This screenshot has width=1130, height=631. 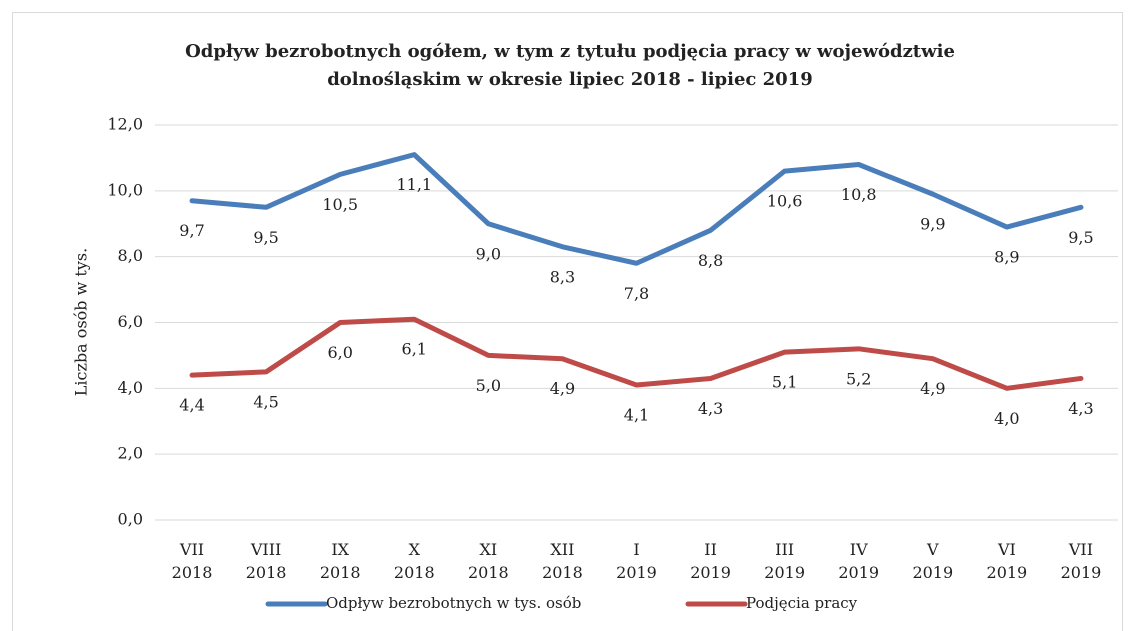 What do you see at coordinates (932, 224) in the screenshot?
I see `data-label: 9,9` at bounding box center [932, 224].